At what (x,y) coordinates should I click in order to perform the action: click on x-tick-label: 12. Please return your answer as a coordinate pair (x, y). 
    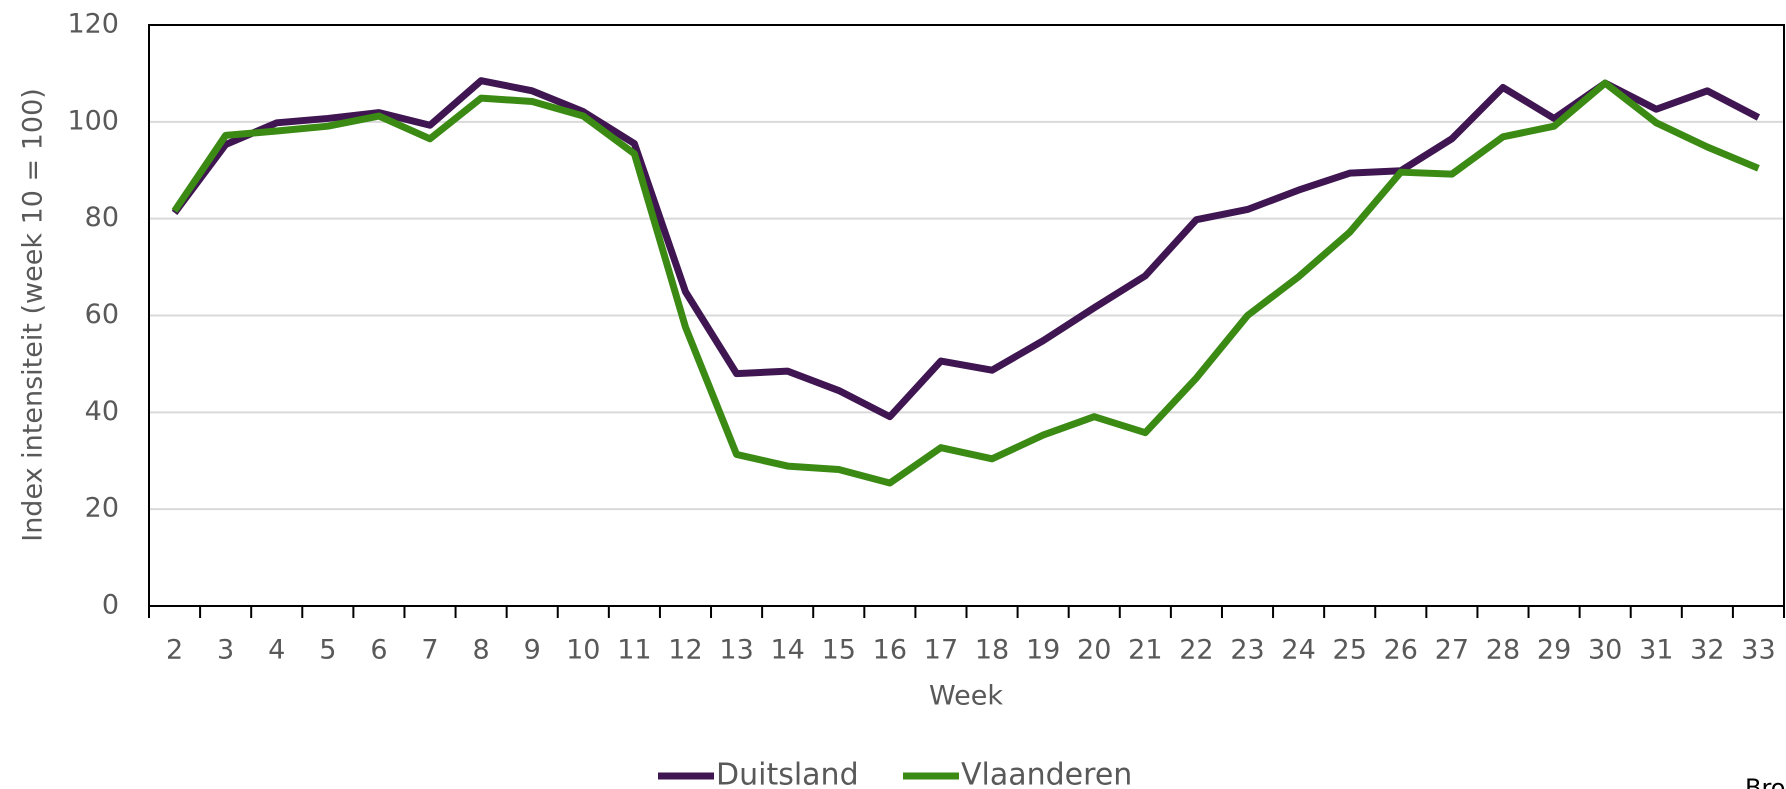
    Looking at the image, I should click on (685, 650).